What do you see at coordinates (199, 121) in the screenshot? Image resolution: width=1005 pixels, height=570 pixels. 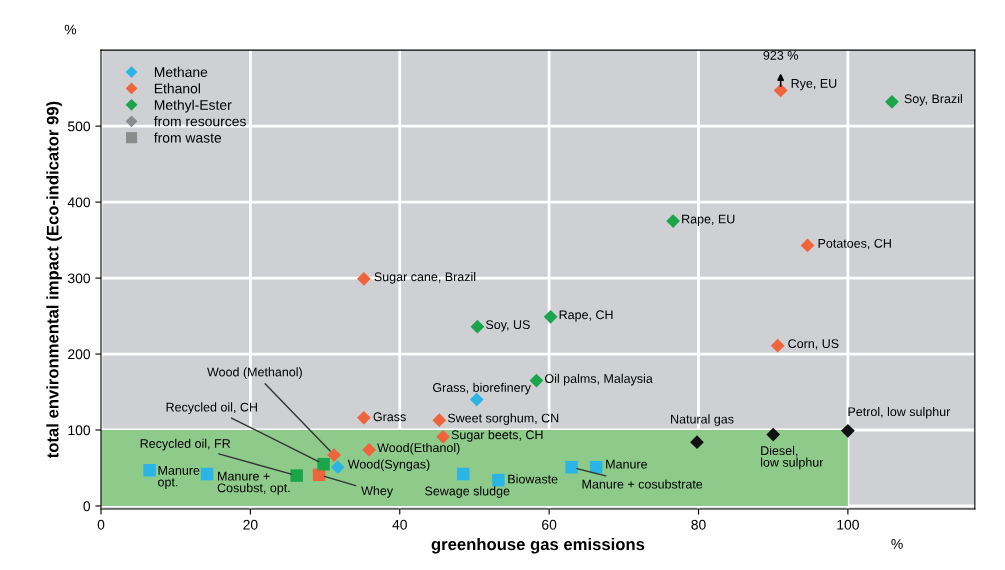 I see `legend-label: from resources` at bounding box center [199, 121].